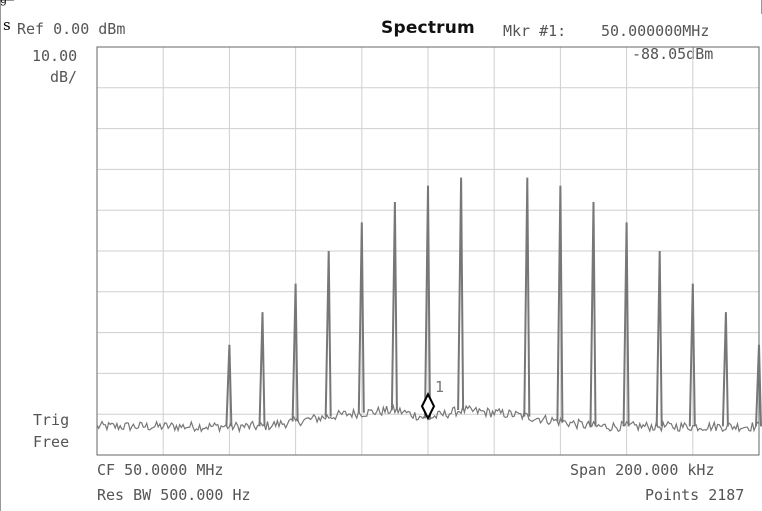 The image size is (762, 511). What do you see at coordinates (439, 387) in the screenshot?
I see `marker-1-label: 1` at bounding box center [439, 387].